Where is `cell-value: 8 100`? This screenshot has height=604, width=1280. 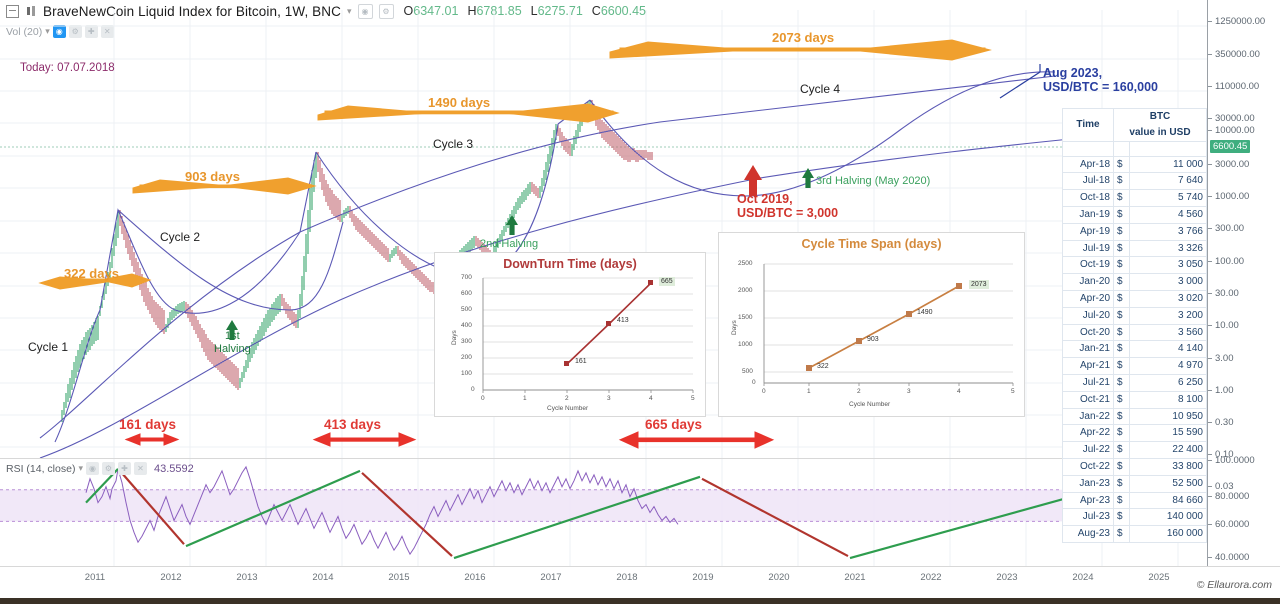 cell-value: 8 100 is located at coordinates (1168, 399).